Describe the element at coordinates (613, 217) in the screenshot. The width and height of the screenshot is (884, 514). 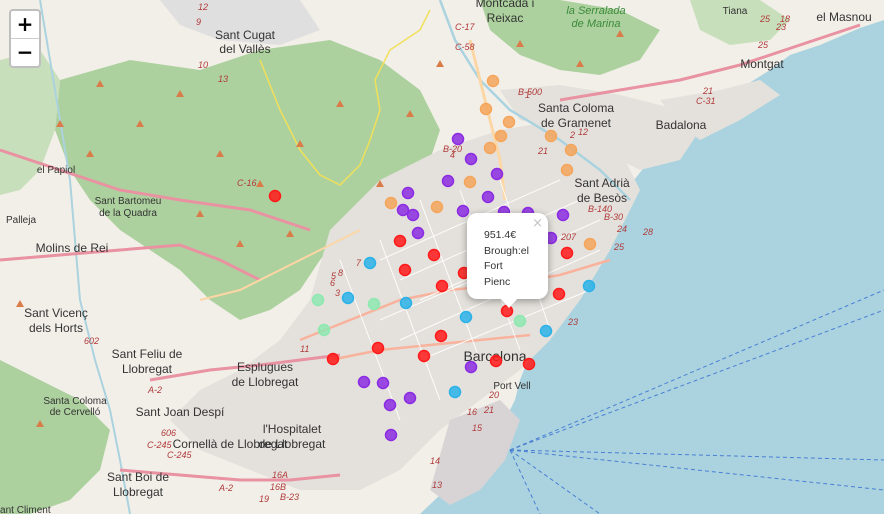
I see `road-number: B-30` at that location.